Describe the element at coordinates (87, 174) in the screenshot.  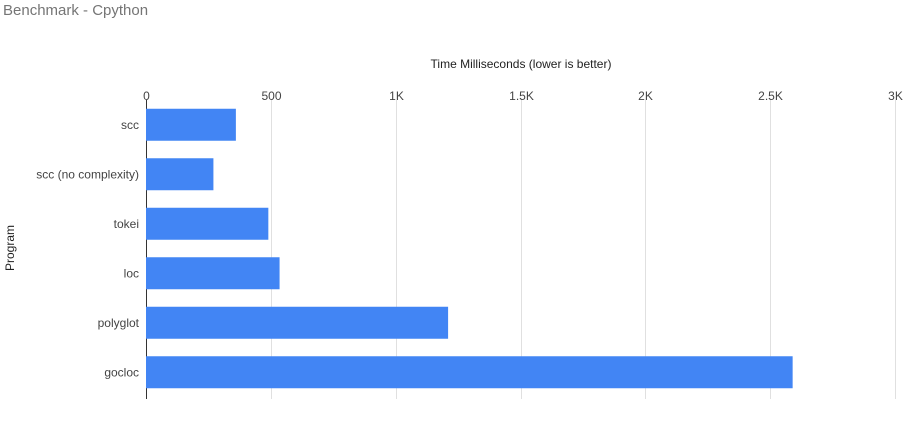
I see `category-label: scc (no complexity)` at that location.